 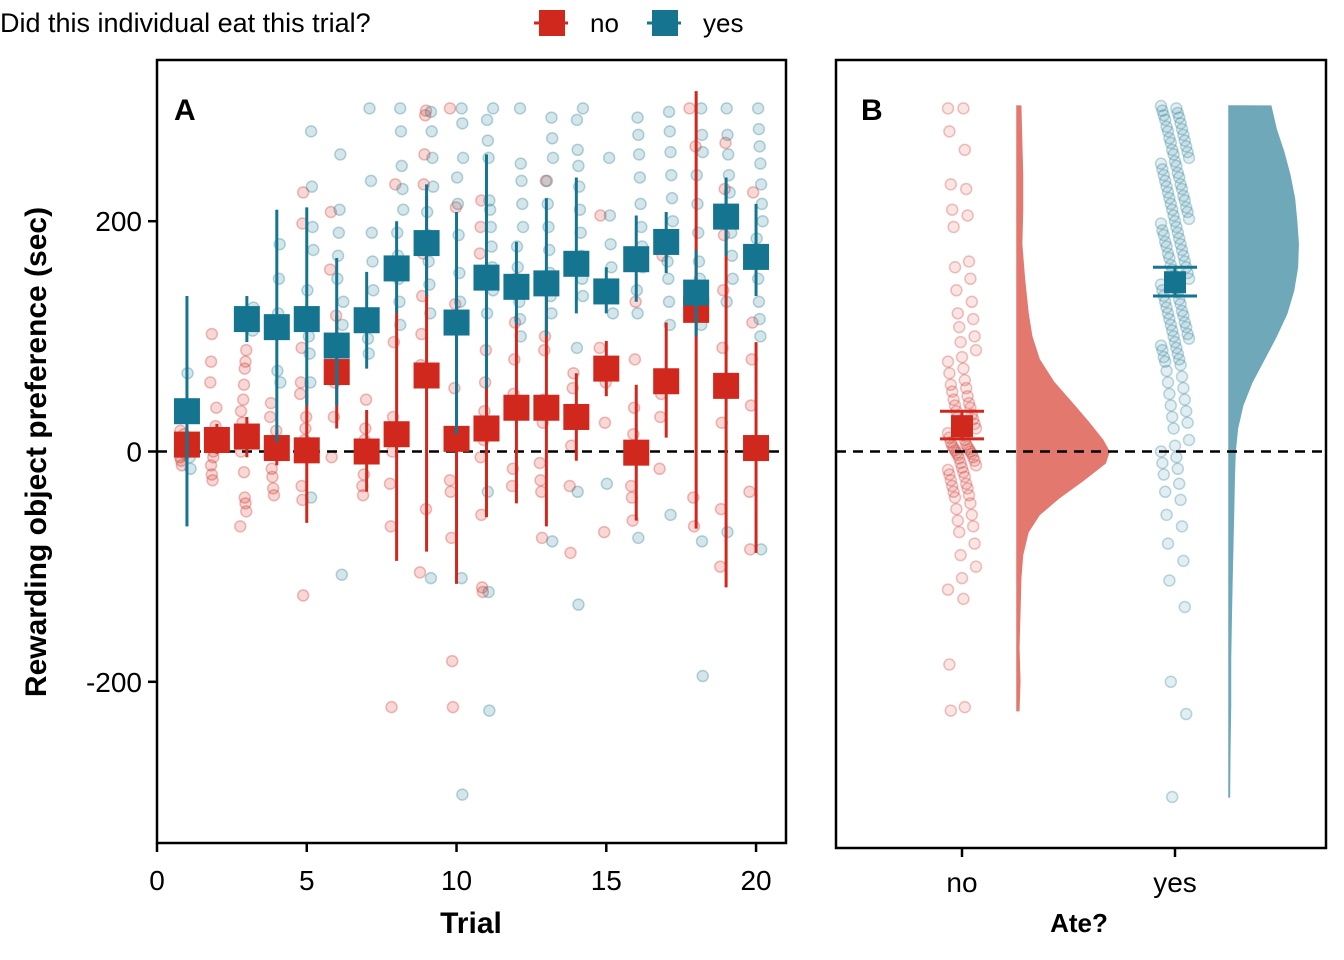 I want to click on panel-a-x-tick-label: 20, so click(x=755, y=880).